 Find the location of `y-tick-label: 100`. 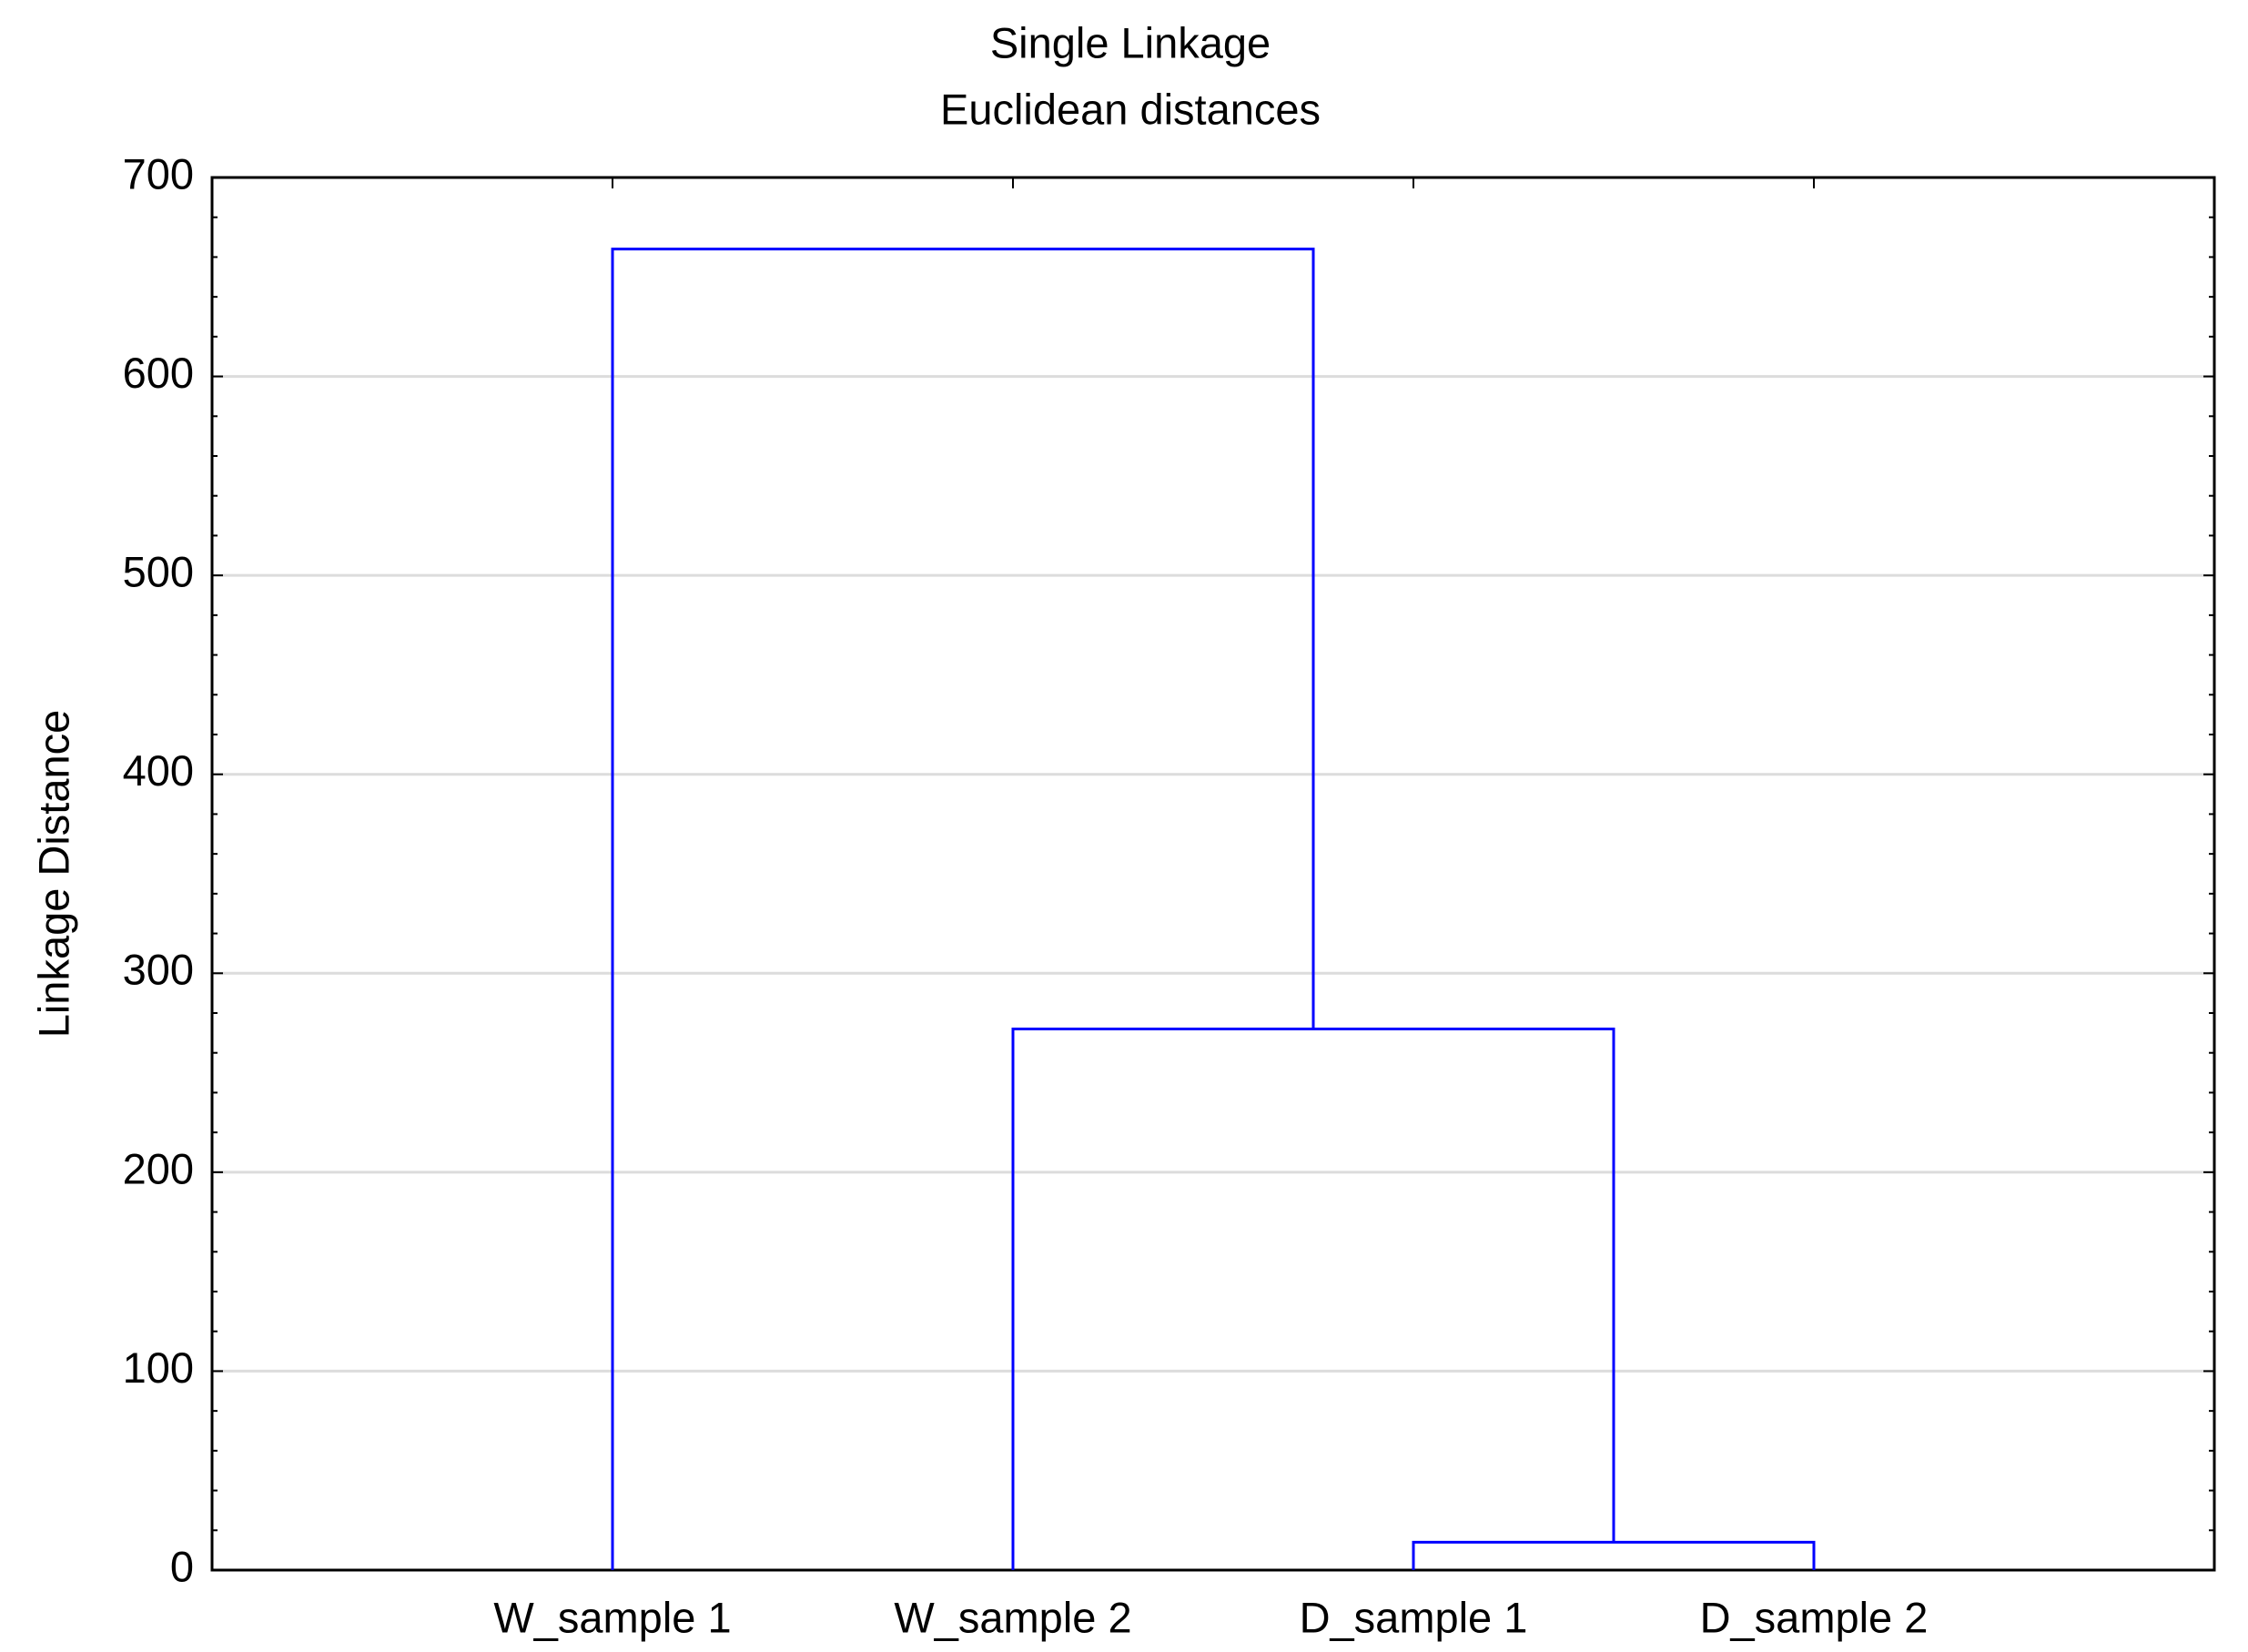

y-tick-label: 100 is located at coordinates (158, 1368).